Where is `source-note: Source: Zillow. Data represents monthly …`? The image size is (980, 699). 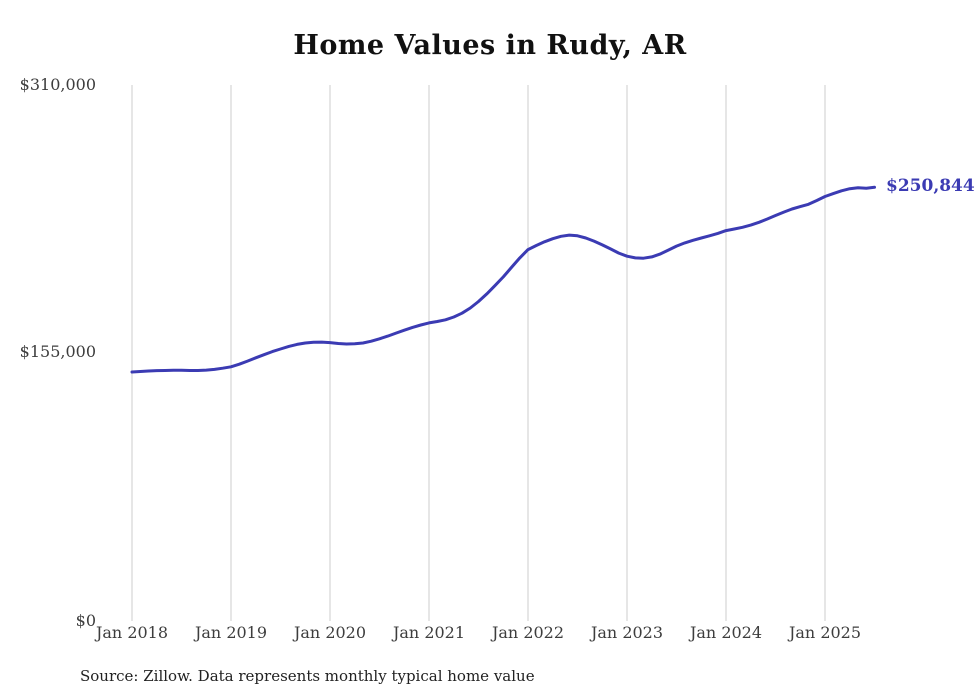
source-note: Source: Zillow. Data represents monthly … is located at coordinates (307, 676).